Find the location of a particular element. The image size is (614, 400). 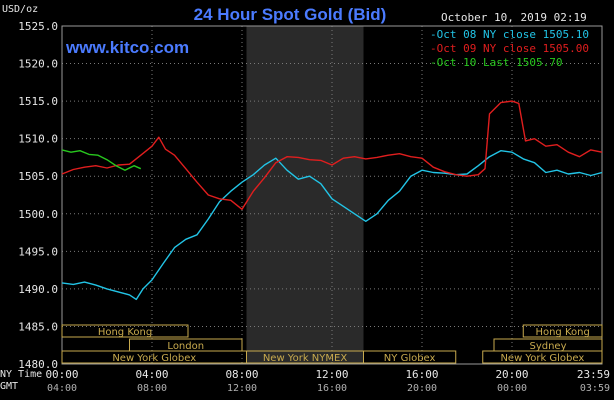

legend-marker-oct09: - is located at coordinates (433, 48).